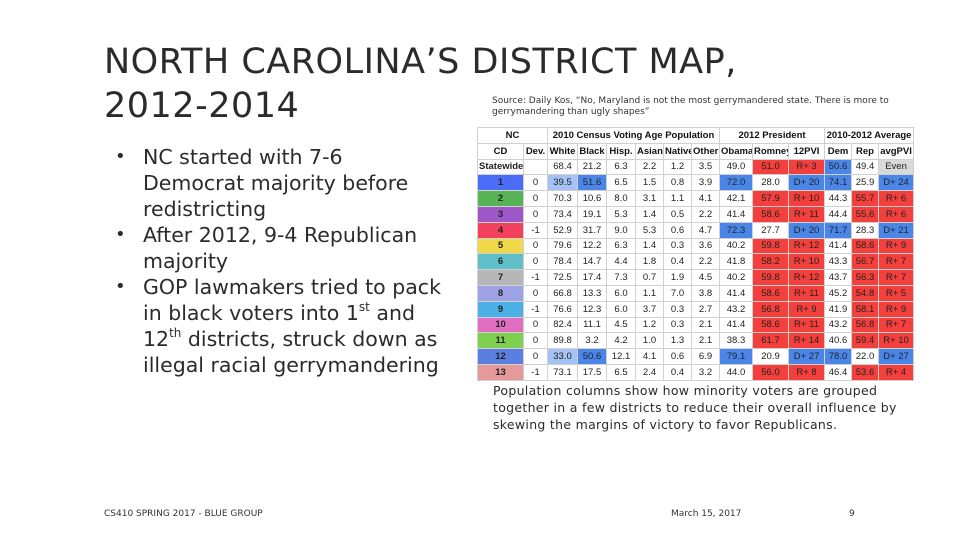  What do you see at coordinates (500, 246) in the screenshot?
I see `table-cell: 5` at bounding box center [500, 246].